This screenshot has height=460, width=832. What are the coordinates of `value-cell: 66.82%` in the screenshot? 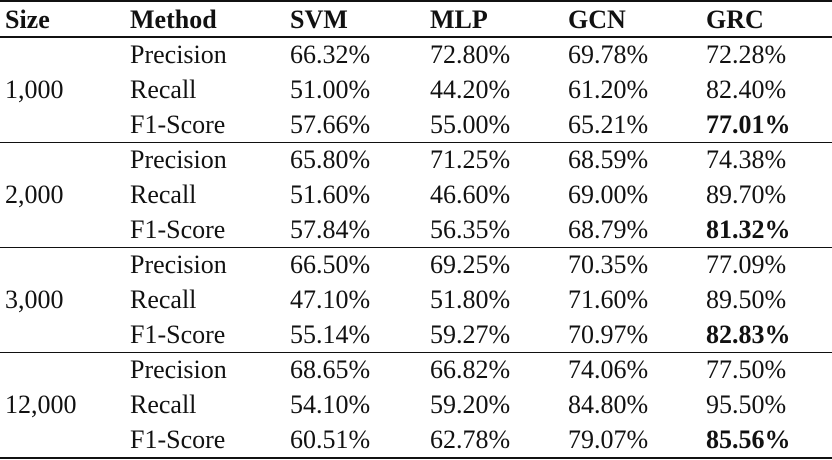 It's located at (470, 369).